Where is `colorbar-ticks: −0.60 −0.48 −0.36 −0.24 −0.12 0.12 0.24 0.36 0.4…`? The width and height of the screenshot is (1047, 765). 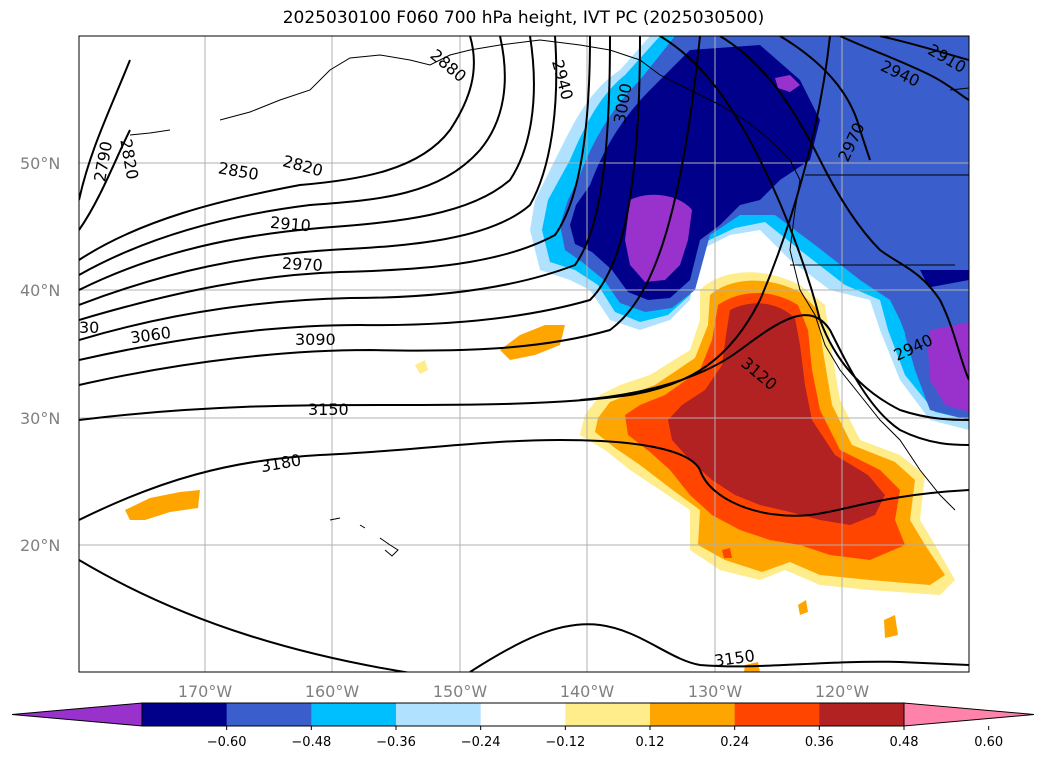
colorbar-ticks: −0.60 −0.48 −0.36 −0.24 −0.12 0.12 0.24 0.36 0.4… is located at coordinates (605, 738).